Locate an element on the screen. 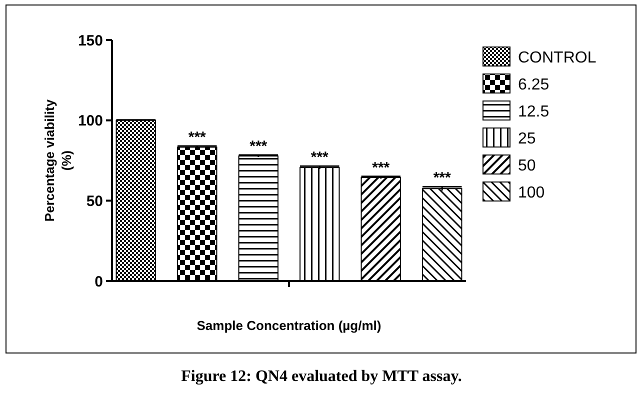 The image size is (643, 396). legend-label: 6.25 is located at coordinates (534, 85).